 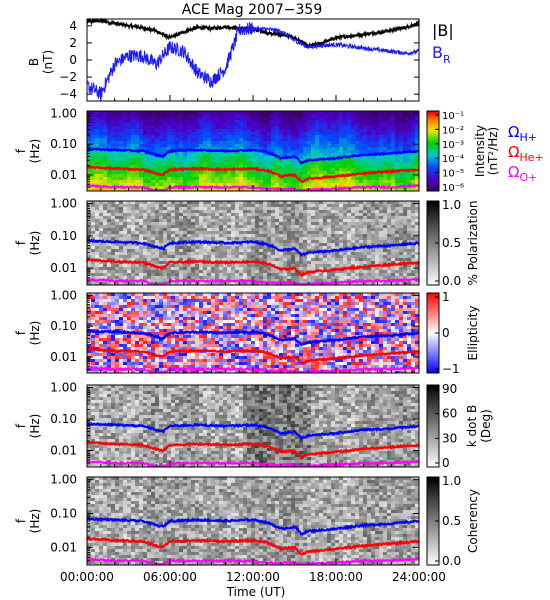 What do you see at coordinates (493, 151) in the screenshot?
I see `colorbar-label-line2: (nT²/Hz)` at bounding box center [493, 151].